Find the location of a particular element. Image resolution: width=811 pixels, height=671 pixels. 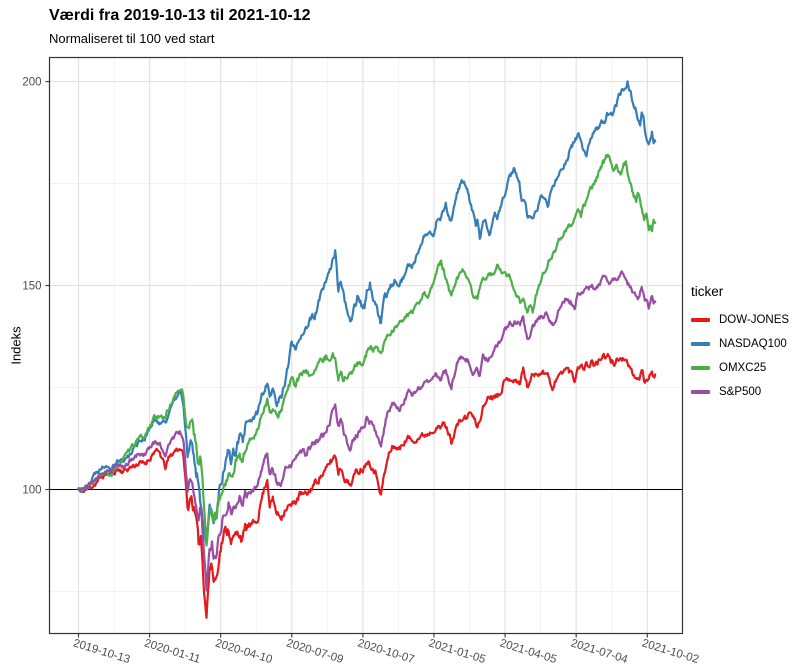

legend-item-omxc25: OMXC25 is located at coordinates (740, 368).